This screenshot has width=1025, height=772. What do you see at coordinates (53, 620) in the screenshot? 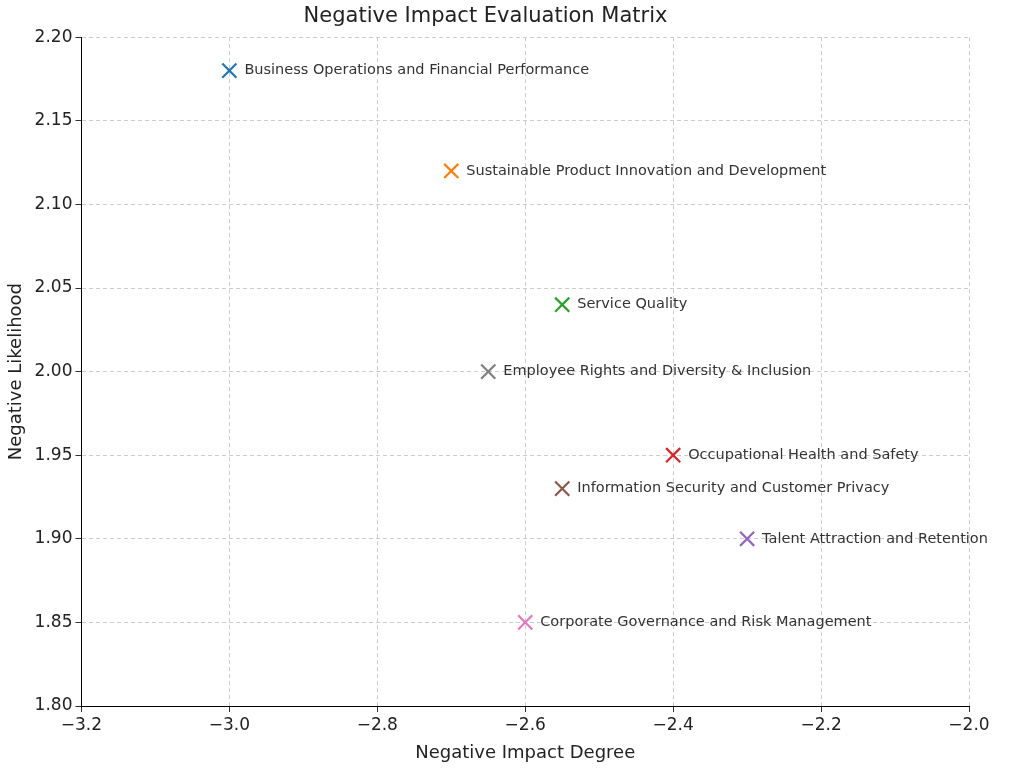
I see `y-tick-label: 1.85` at bounding box center [53, 620].